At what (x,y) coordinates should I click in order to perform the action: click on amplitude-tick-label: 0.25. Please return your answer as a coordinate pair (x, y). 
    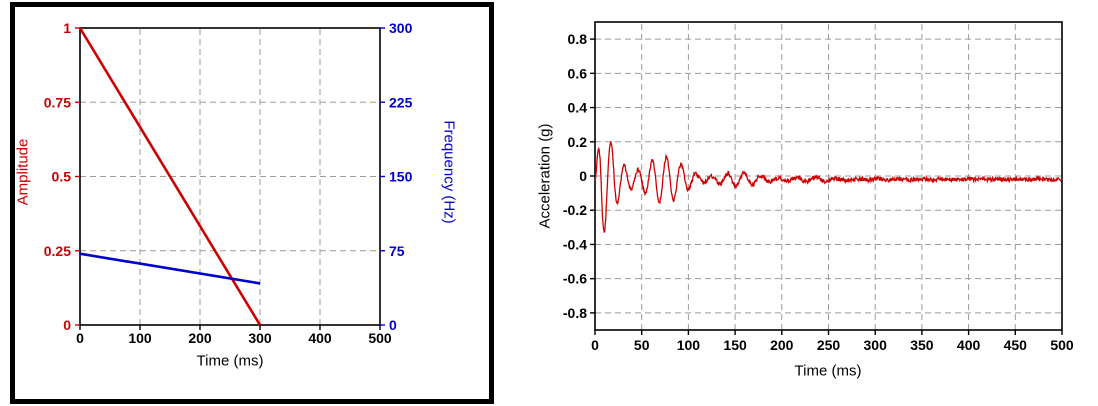
    Looking at the image, I should click on (57, 251).